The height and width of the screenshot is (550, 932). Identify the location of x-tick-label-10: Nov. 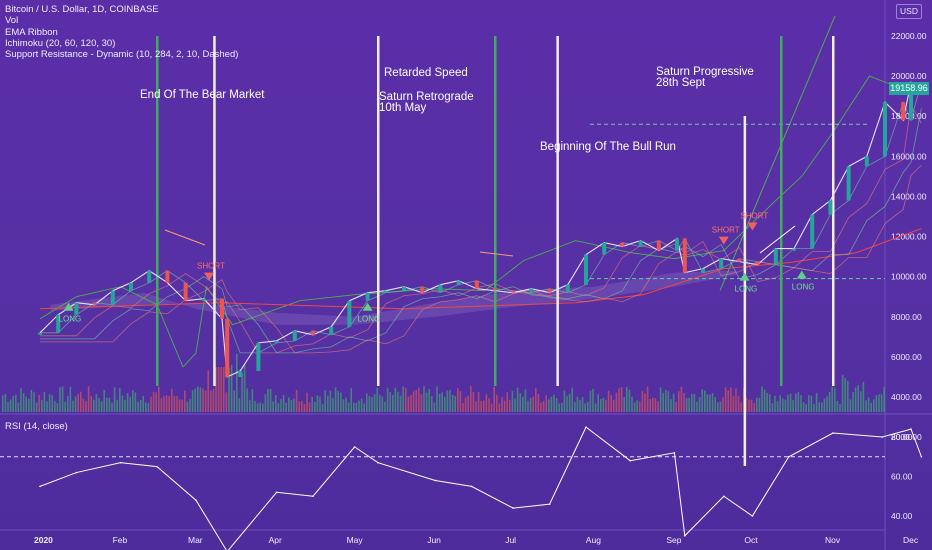
(833, 540).